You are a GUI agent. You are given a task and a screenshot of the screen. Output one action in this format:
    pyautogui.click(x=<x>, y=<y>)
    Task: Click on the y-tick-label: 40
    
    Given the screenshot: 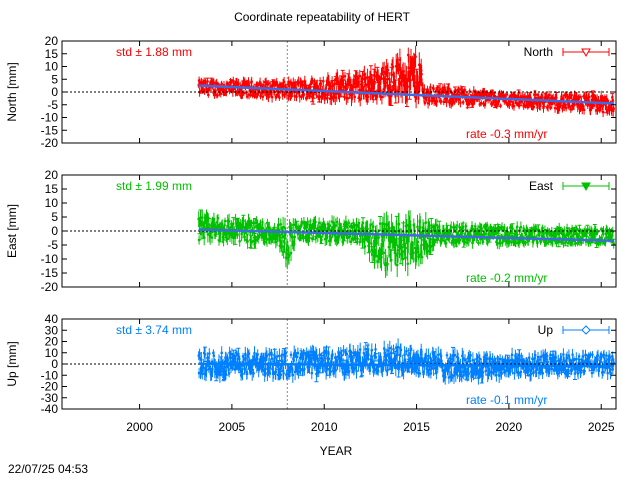 What is the action you would take?
    pyautogui.click(x=52, y=319)
    